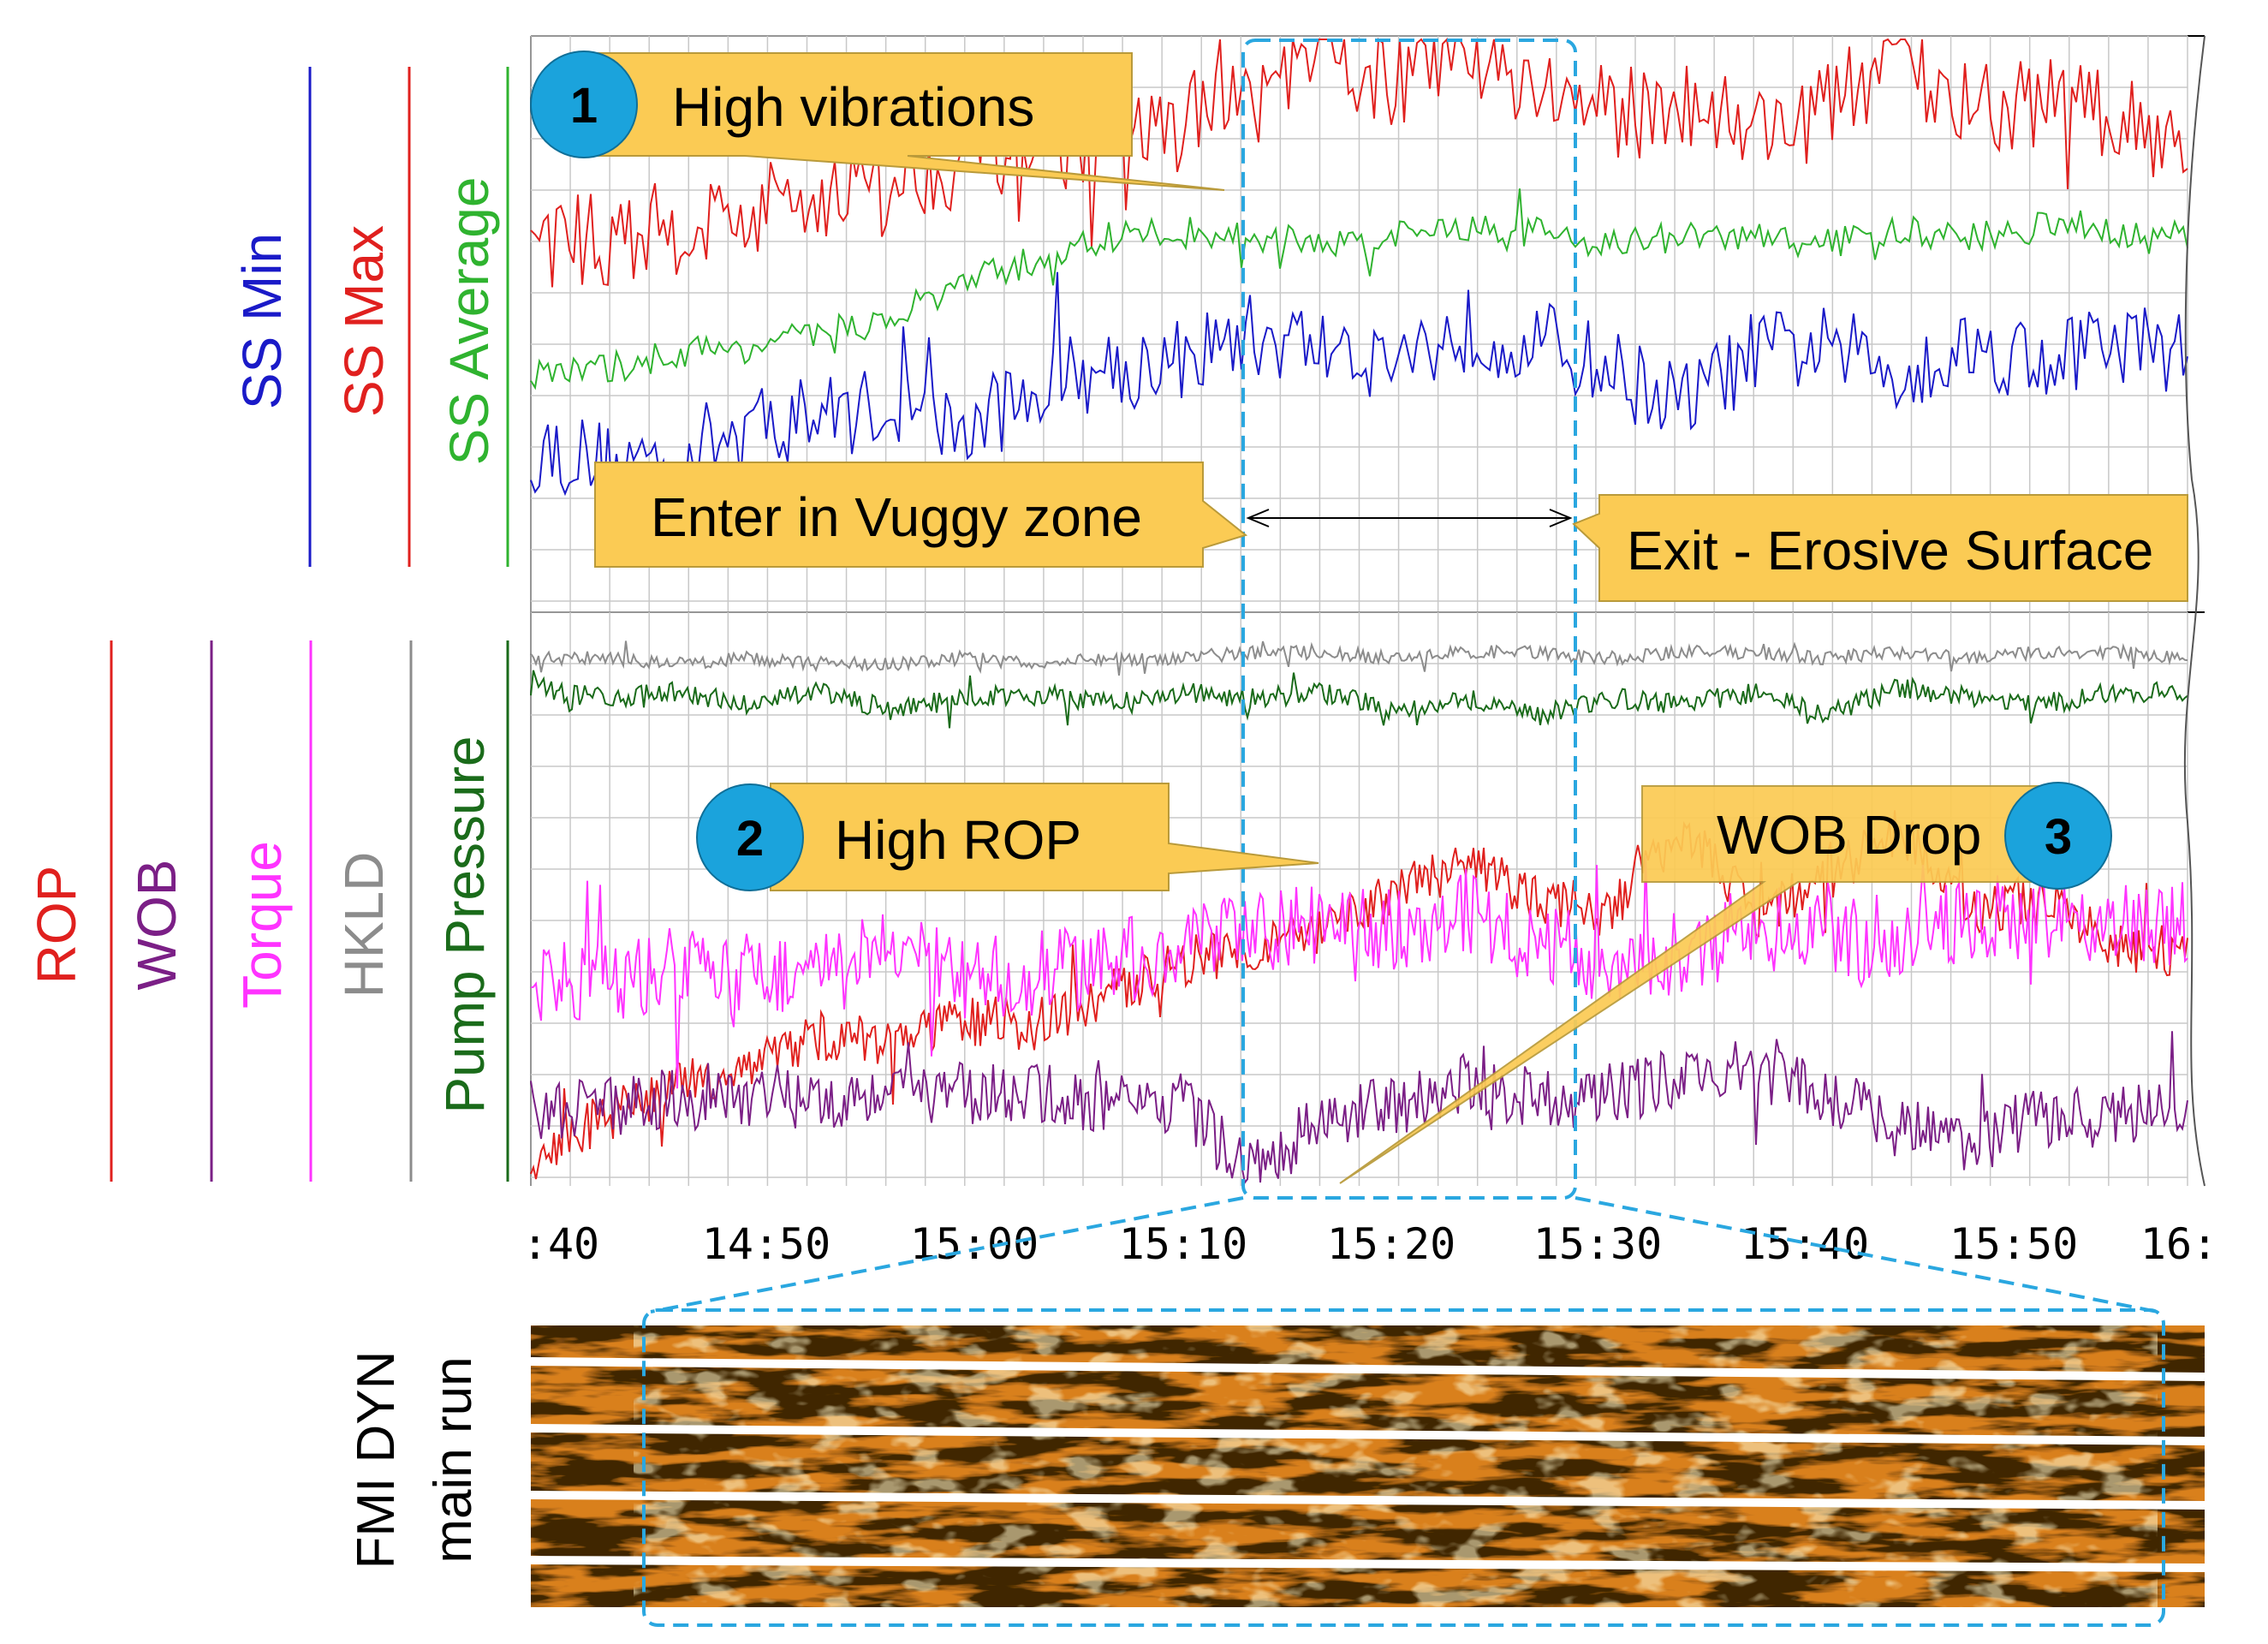  I want to click on x-tick-label: 14:50, so click(766, 1244).